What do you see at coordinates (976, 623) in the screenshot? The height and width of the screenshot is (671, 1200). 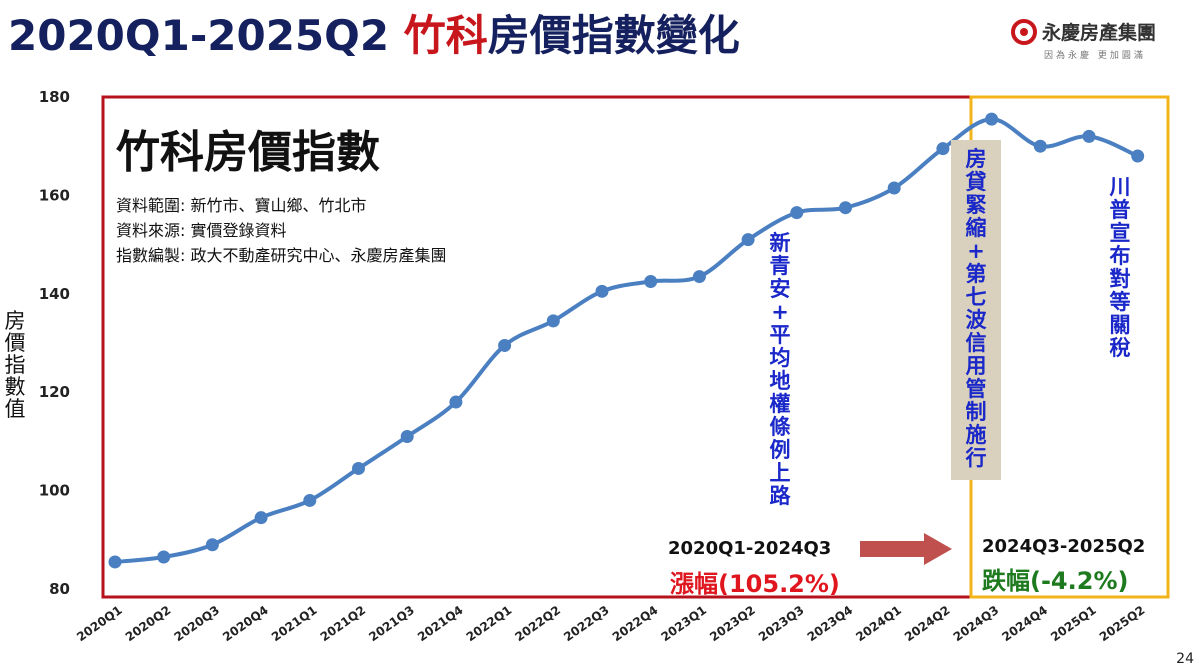 I see `x-tick-label: 2024Q3` at bounding box center [976, 623].